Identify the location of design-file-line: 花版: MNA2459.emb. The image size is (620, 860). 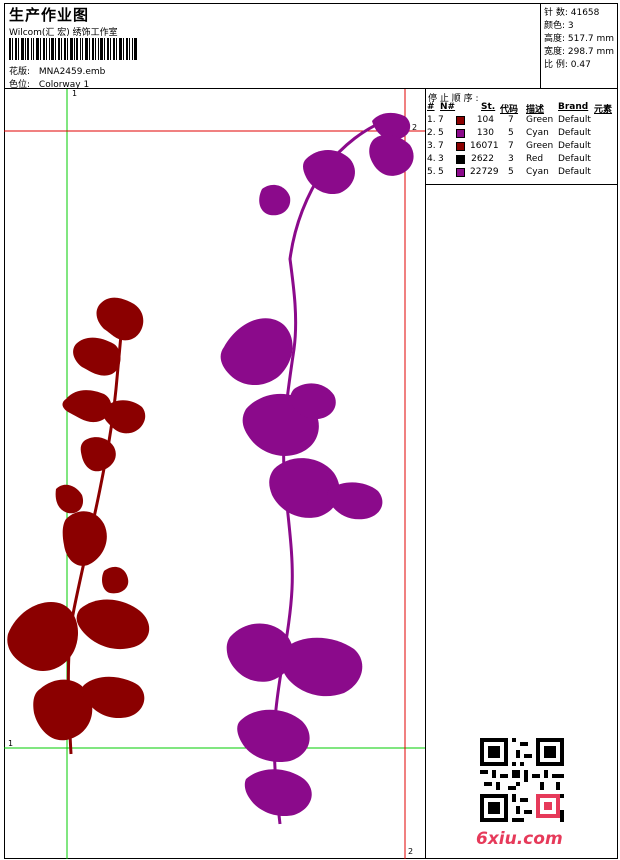
(57, 70).